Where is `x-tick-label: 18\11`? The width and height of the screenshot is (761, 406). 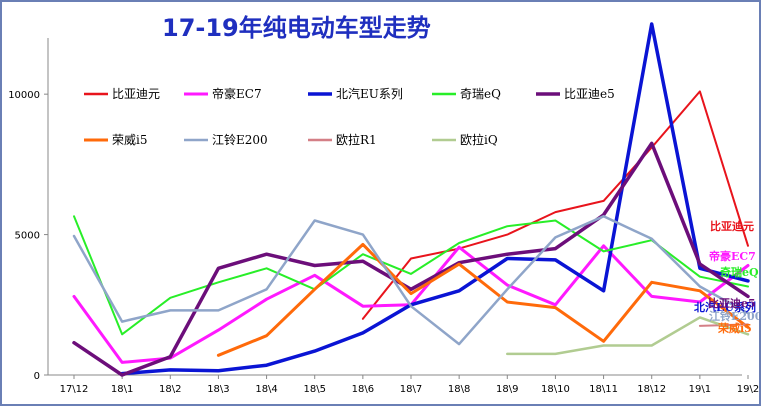 x-tick-label: 18\11 is located at coordinates (603, 389).